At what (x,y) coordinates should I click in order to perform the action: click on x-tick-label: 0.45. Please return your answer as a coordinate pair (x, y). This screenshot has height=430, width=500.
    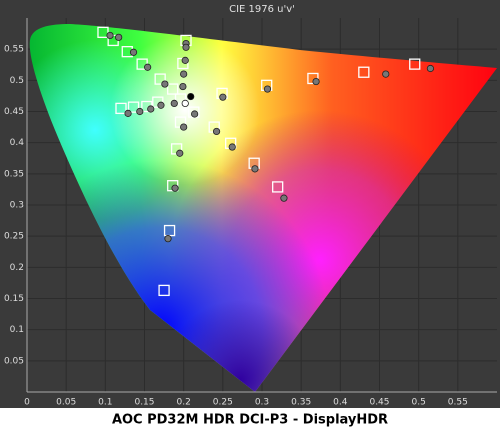
    Looking at the image, I should click on (379, 403).